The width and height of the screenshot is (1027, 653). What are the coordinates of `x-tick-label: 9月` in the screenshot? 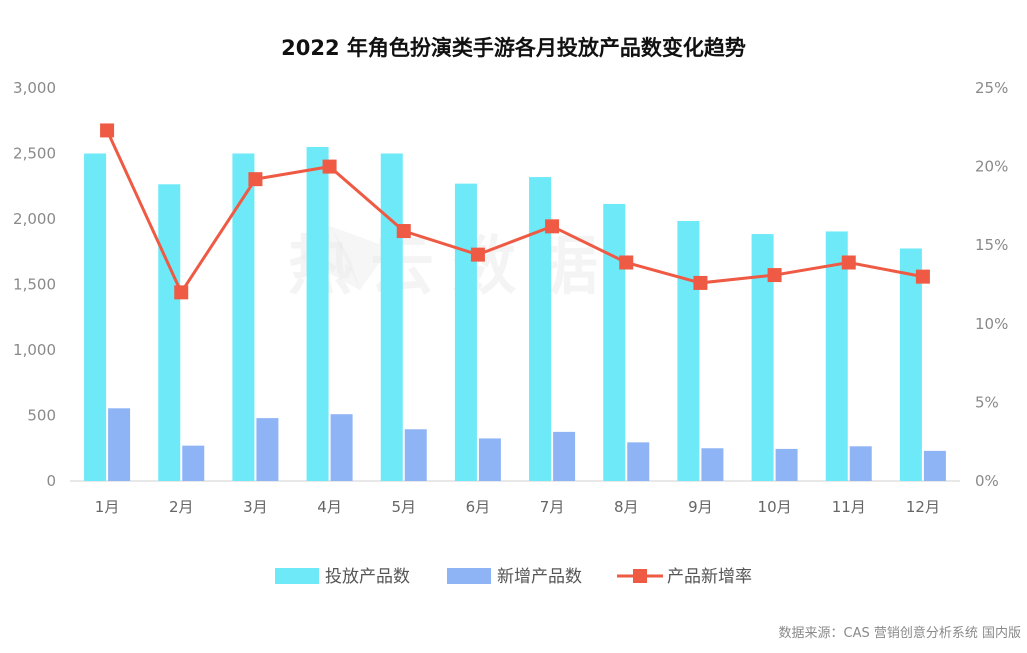 It's located at (700, 507).